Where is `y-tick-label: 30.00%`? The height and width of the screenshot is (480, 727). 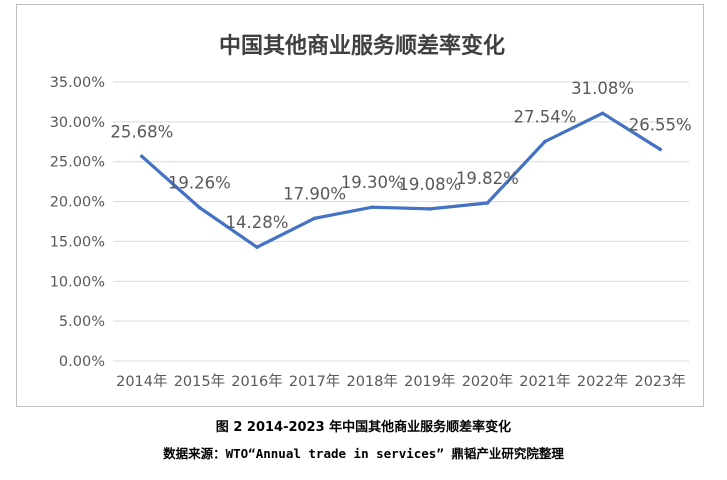
y-tick-label: 30.00% is located at coordinates (77, 123).